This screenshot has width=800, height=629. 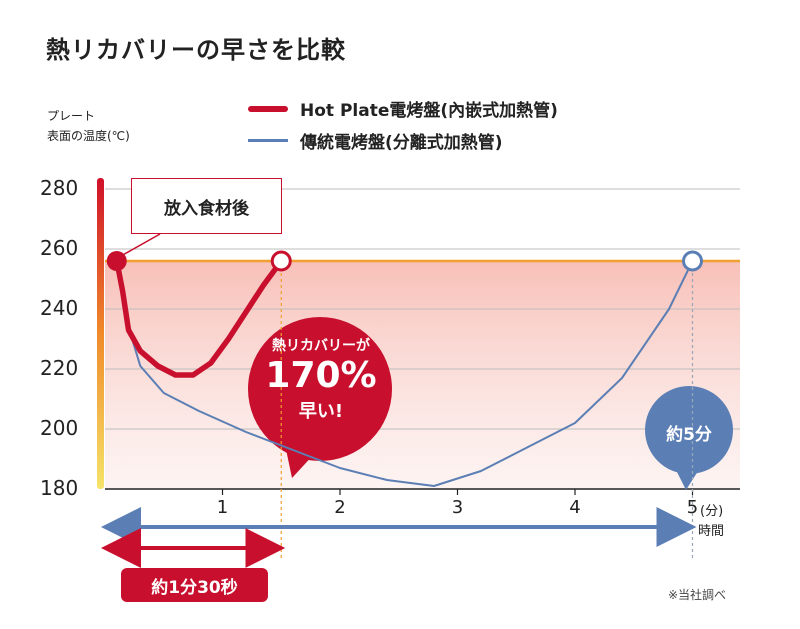 What do you see at coordinates (100, 333) in the screenshot?
I see `temperature-color-bar` at bounding box center [100, 333].